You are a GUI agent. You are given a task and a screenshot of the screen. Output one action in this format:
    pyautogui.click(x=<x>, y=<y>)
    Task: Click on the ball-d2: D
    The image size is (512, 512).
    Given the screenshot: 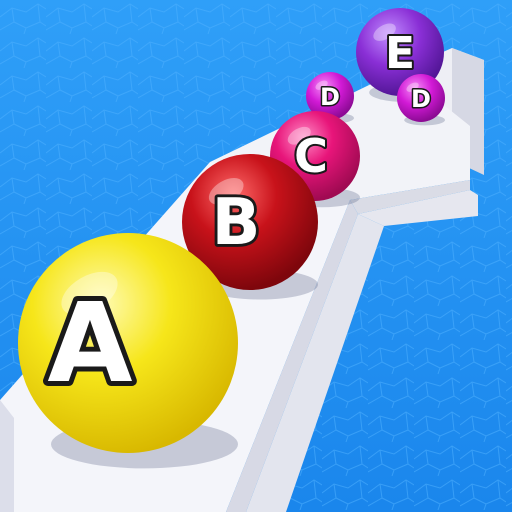 What is the action you would take?
    pyautogui.click(x=421, y=100)
    